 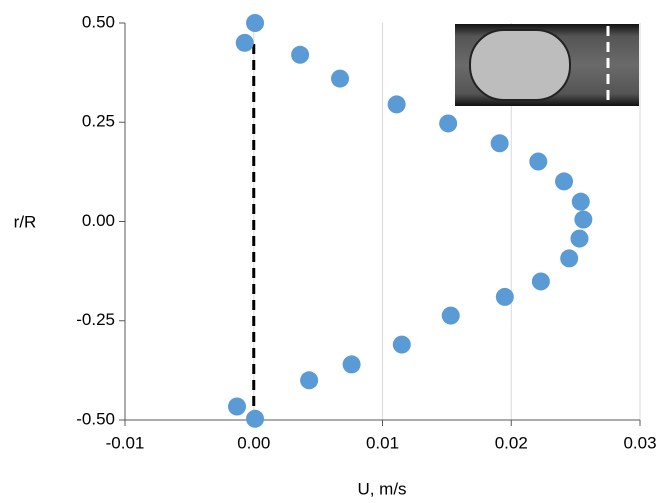 I want to click on x-tick-label: 0.01, so click(x=382, y=442).